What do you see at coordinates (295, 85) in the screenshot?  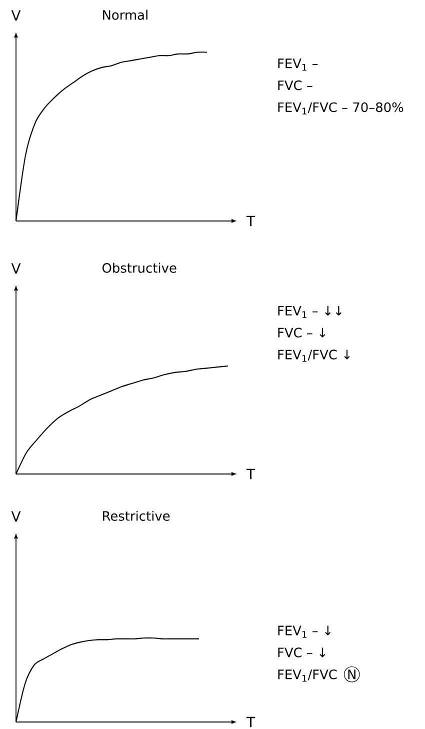 I see `text: FVC –` at bounding box center [295, 85].